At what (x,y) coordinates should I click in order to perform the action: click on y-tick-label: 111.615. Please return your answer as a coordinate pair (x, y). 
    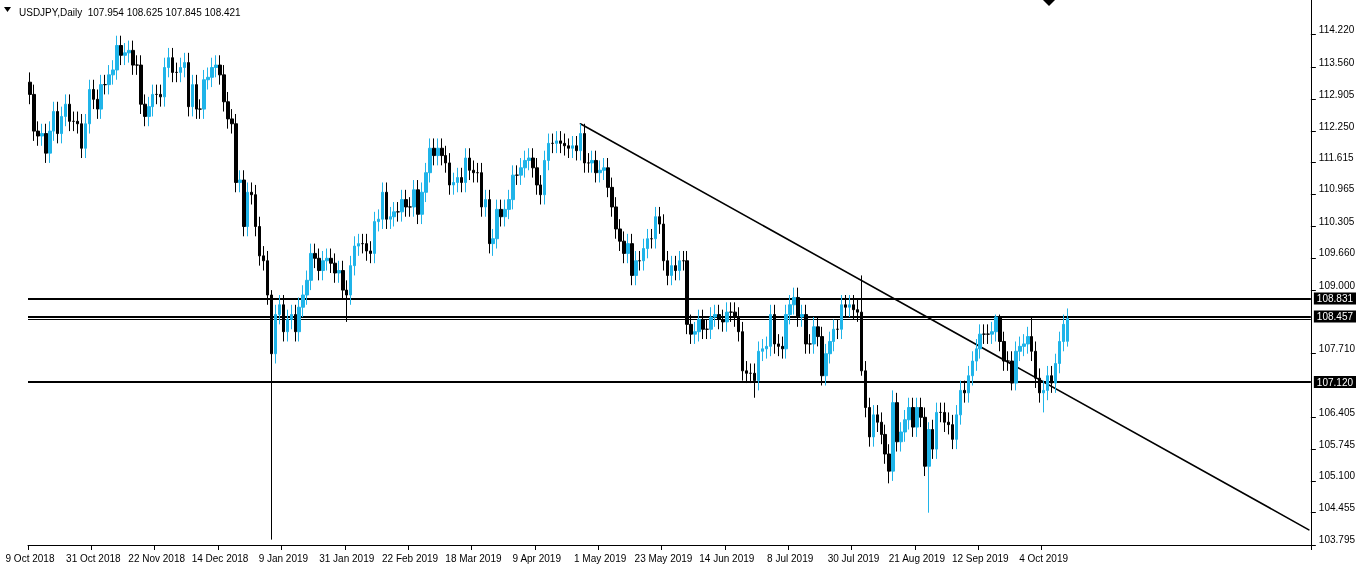
    Looking at the image, I should click on (1336, 157).